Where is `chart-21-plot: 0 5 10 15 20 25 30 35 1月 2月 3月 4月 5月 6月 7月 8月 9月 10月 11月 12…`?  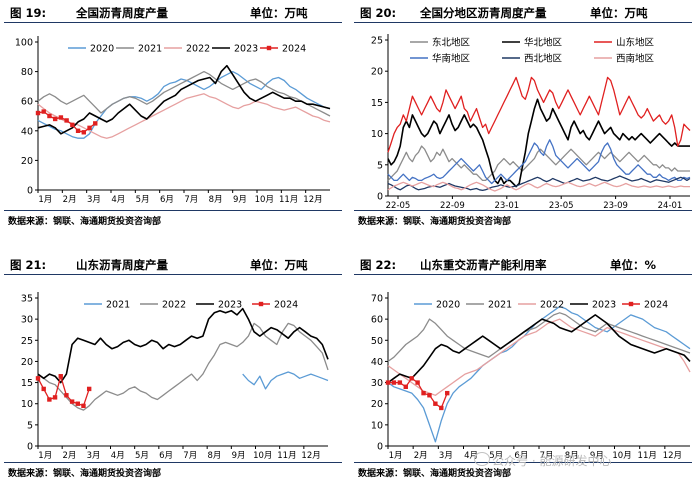 chart-21-plot: 0 5 10 15 20 25 30 35 1月 2月 3月 4月 5月 6月 7月 8月 9月 10月 11月 12… is located at coordinates (175, 376).